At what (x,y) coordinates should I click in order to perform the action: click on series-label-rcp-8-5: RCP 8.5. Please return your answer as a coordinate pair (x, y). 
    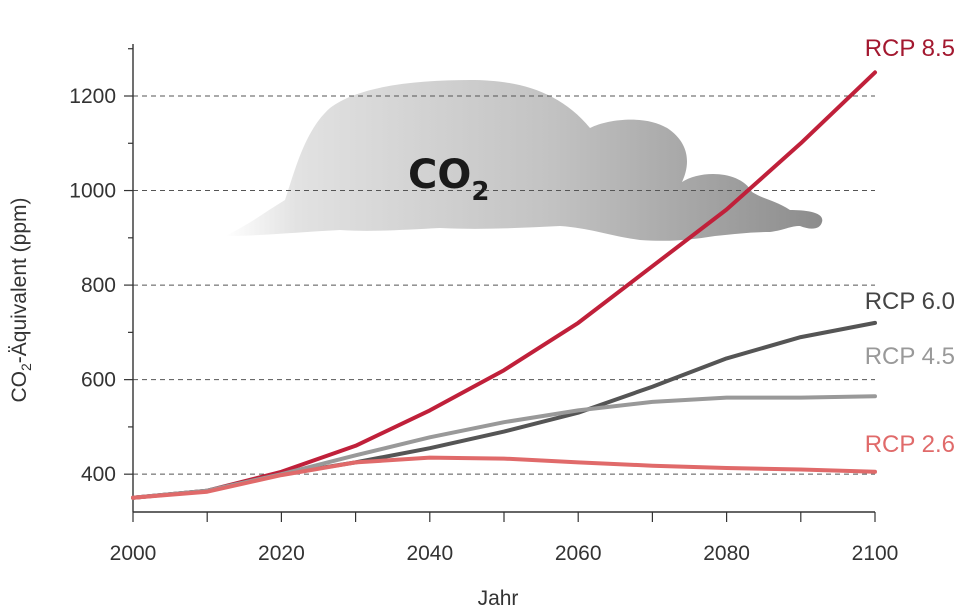
    Looking at the image, I should click on (910, 48).